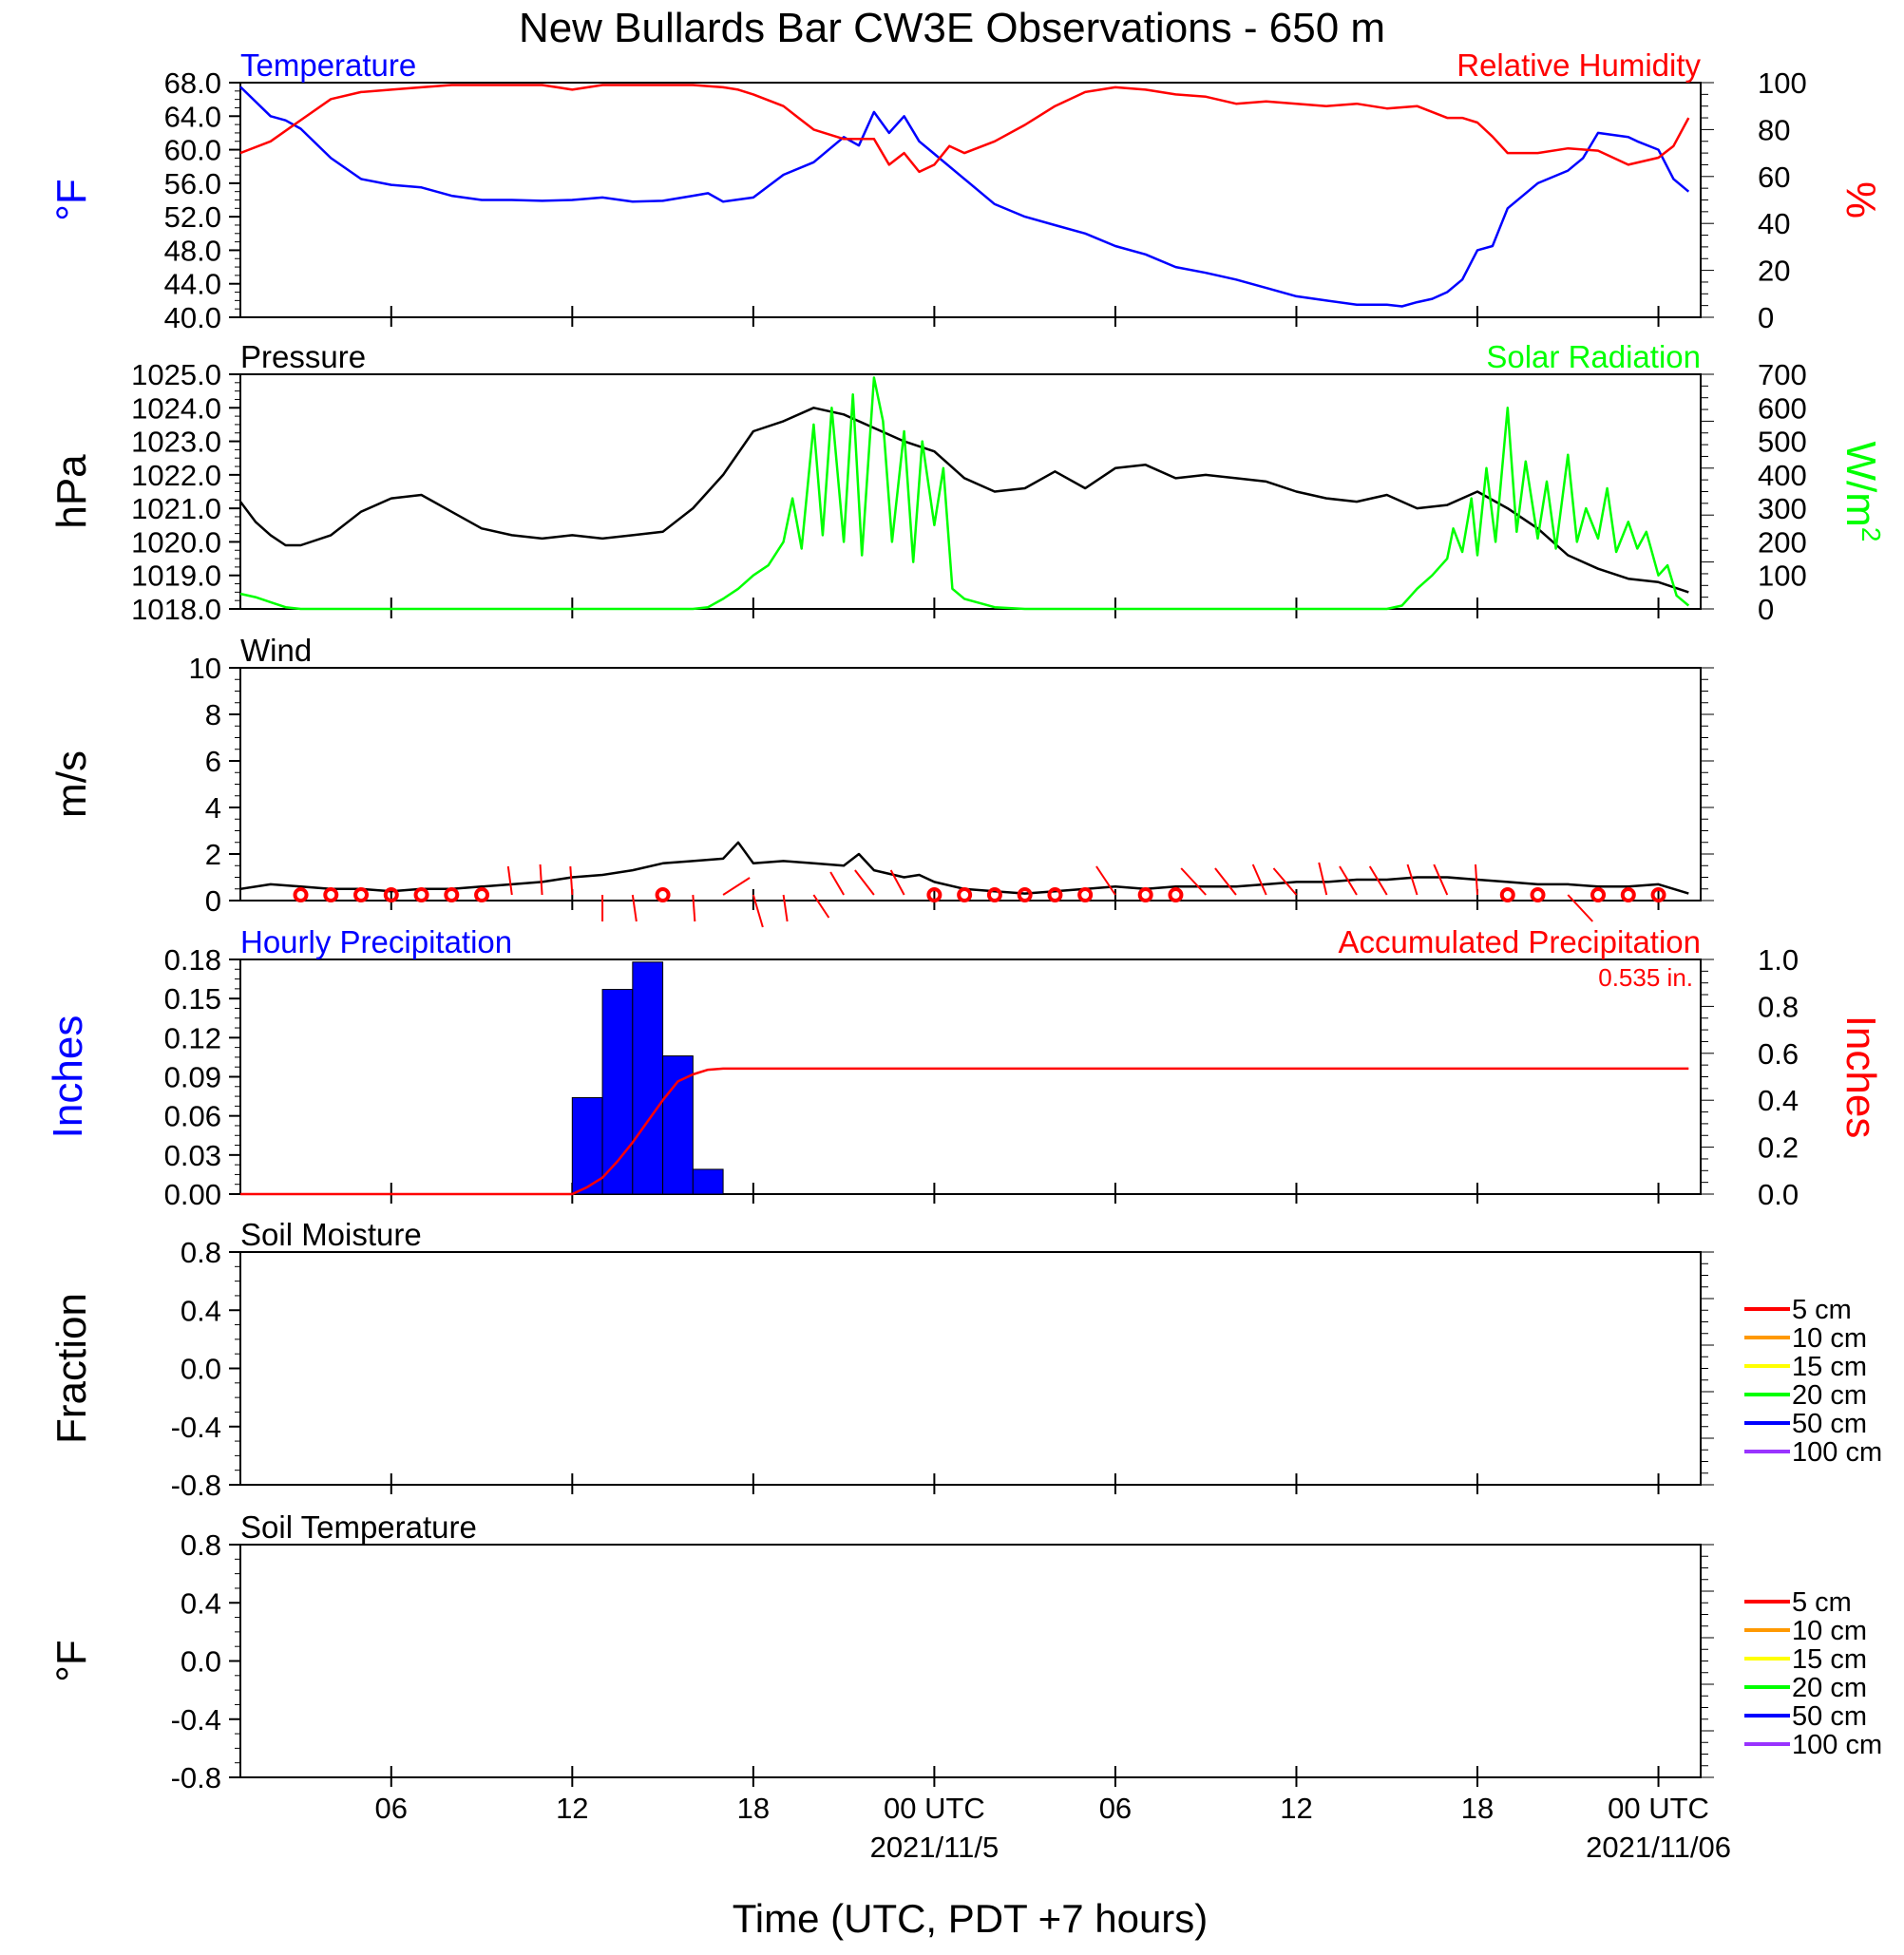  What do you see at coordinates (1115, 1808) in the screenshot?
I see `x-tick-label: 06` at bounding box center [1115, 1808].